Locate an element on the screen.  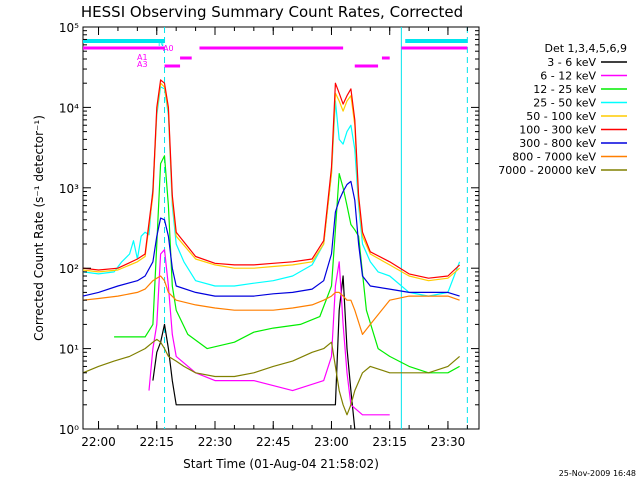
y-tick-label: 10³ is located at coordinates (69, 189).